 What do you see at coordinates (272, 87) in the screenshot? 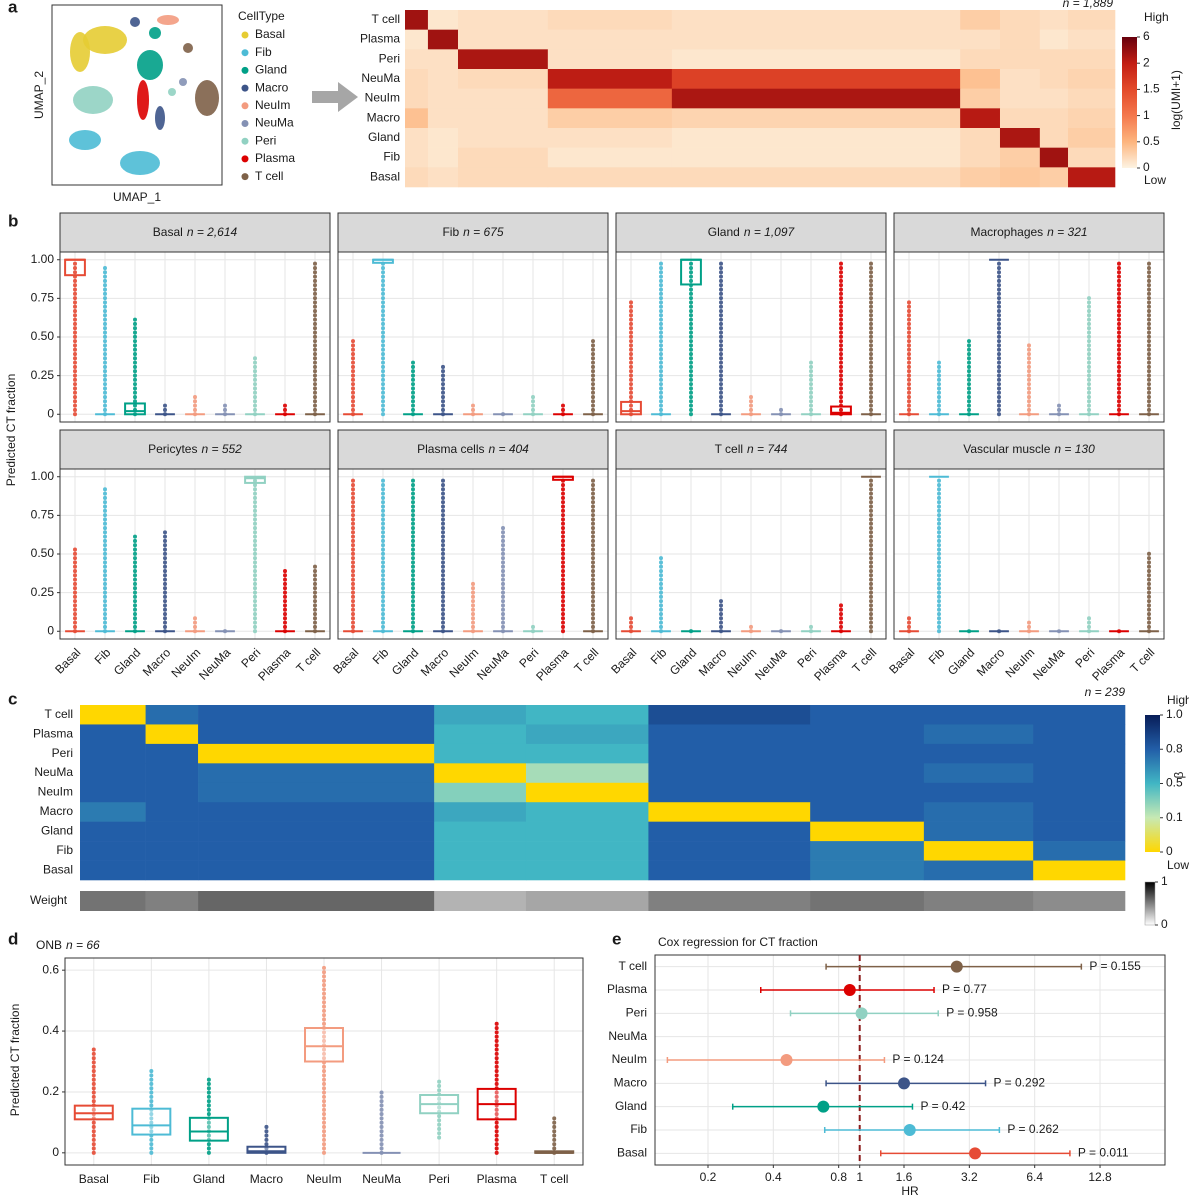
I see `legend-label: Macro` at bounding box center [272, 87].